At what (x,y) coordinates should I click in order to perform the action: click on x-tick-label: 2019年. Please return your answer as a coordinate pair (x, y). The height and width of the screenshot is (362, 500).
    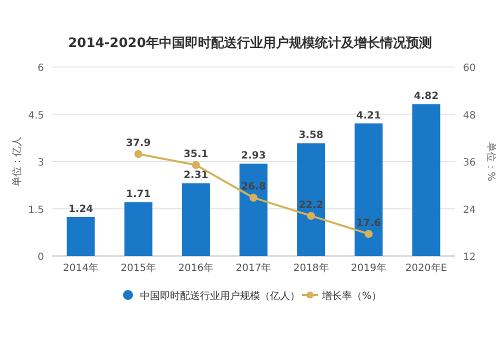
    Looking at the image, I should click on (368, 268).